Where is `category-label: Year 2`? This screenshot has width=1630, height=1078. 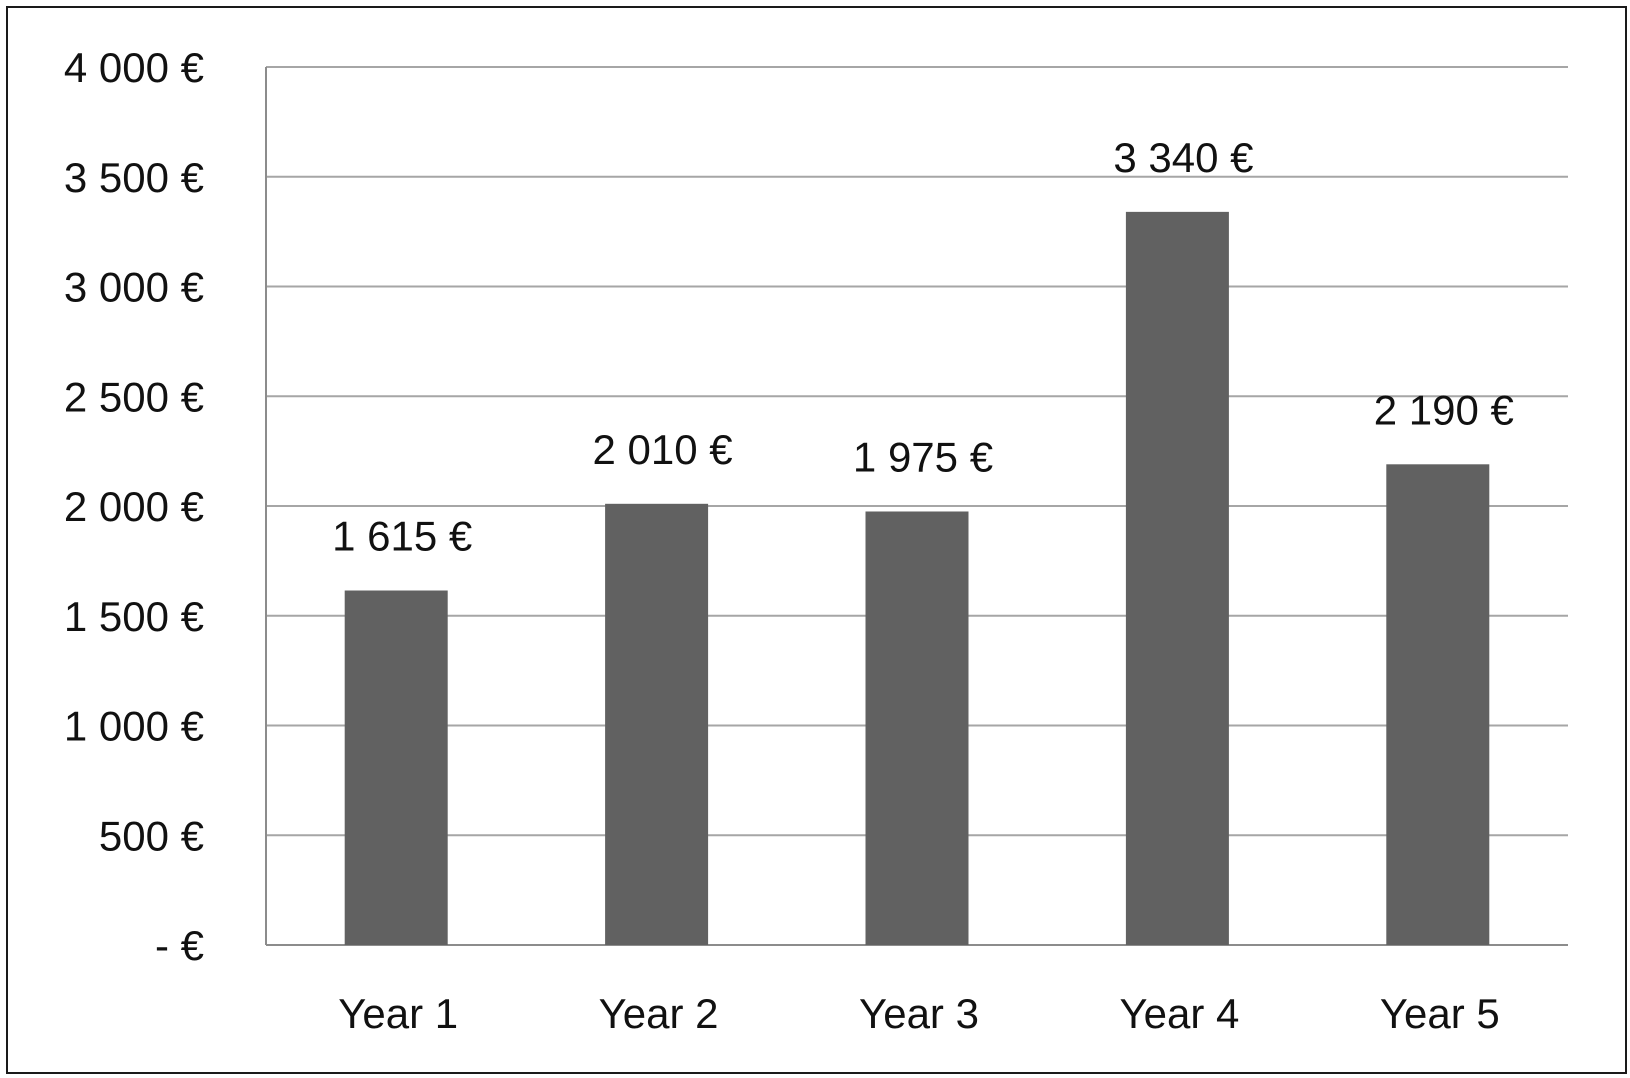
category-label: Year 2 is located at coordinates (659, 1013).